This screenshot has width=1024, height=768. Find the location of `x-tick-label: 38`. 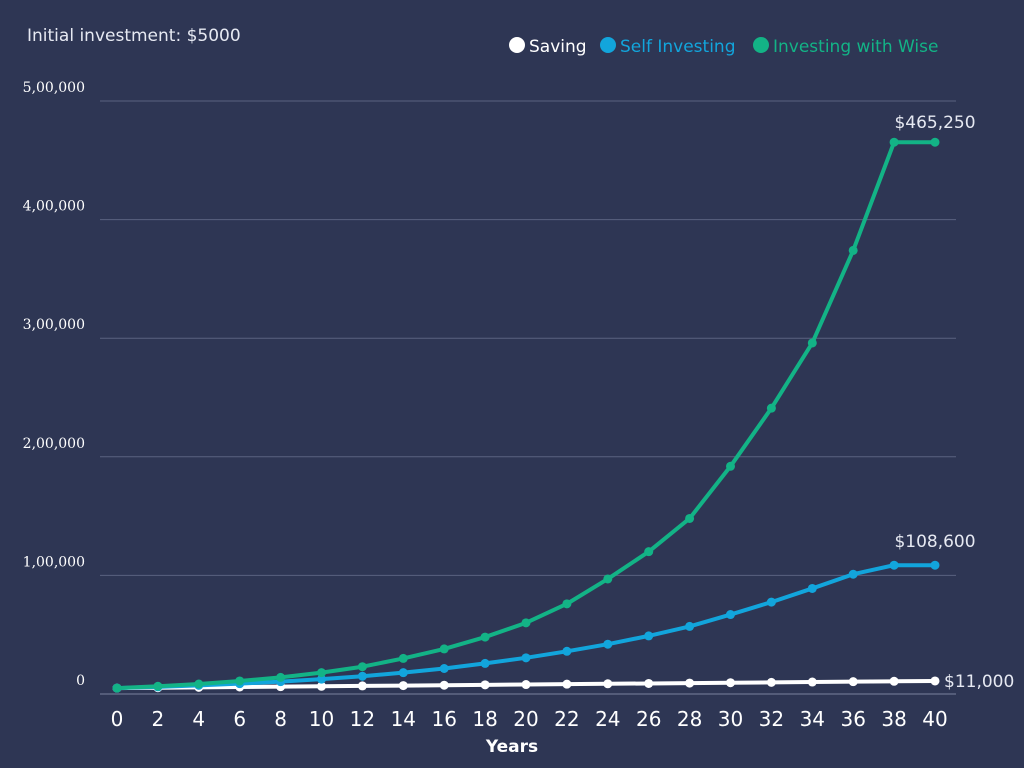

x-tick-label: 38 is located at coordinates (893, 719).